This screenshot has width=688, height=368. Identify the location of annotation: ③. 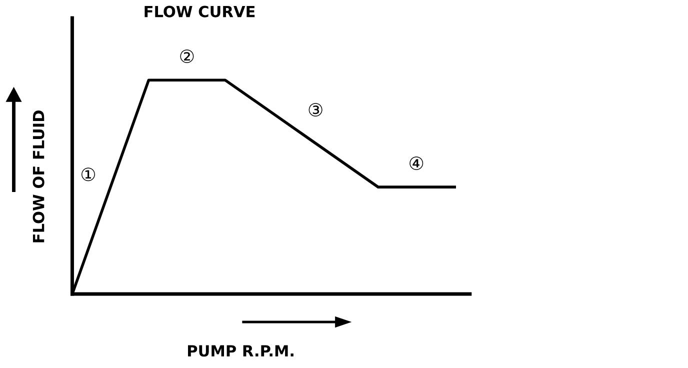
(315, 109).